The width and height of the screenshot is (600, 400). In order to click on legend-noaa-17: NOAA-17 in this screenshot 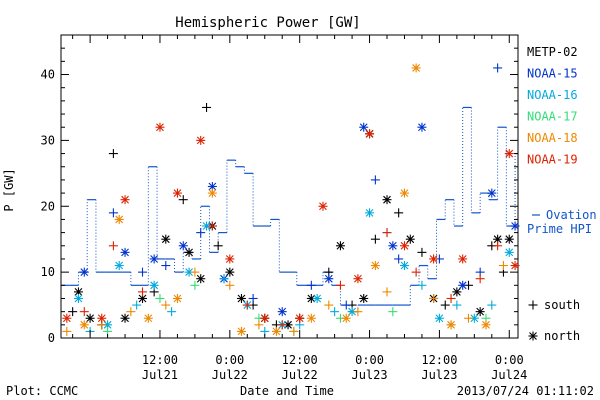, I will do `click(552, 117)`.